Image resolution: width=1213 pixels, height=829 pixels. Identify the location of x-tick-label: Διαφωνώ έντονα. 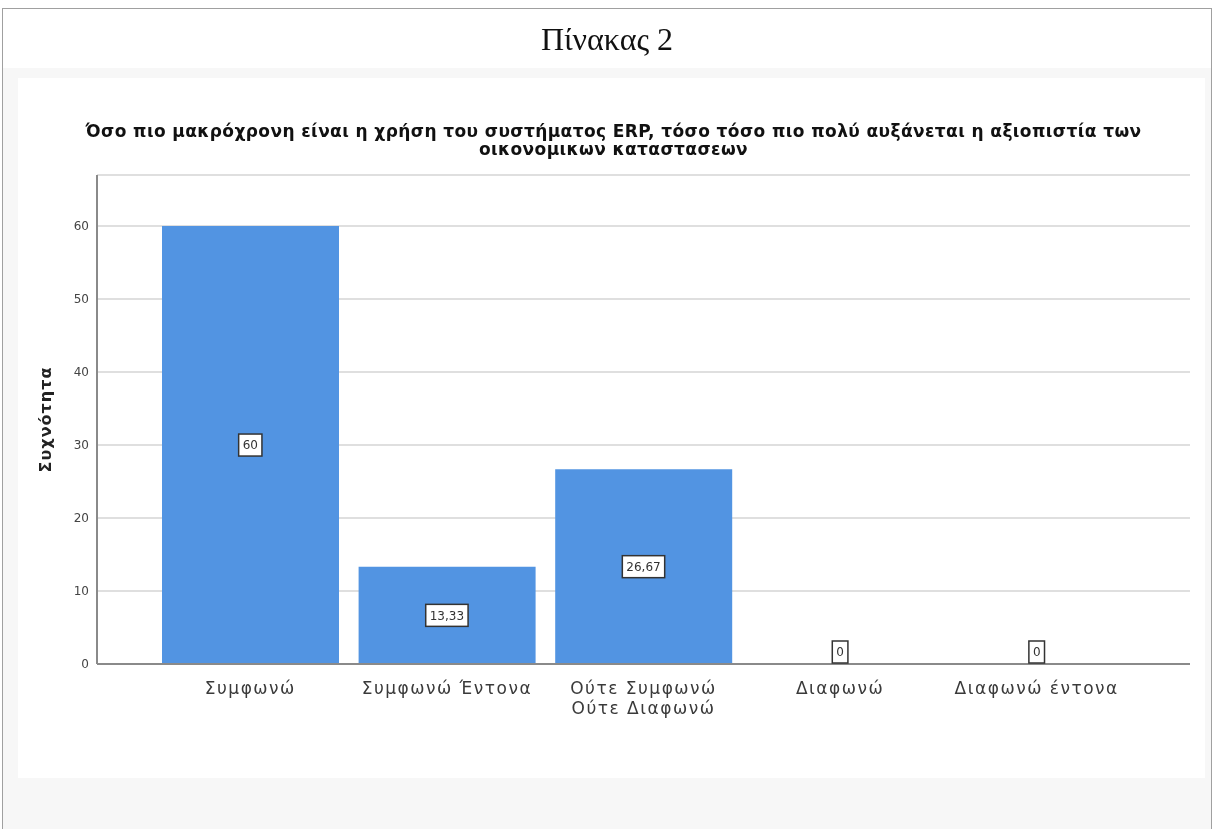
(1036, 688).